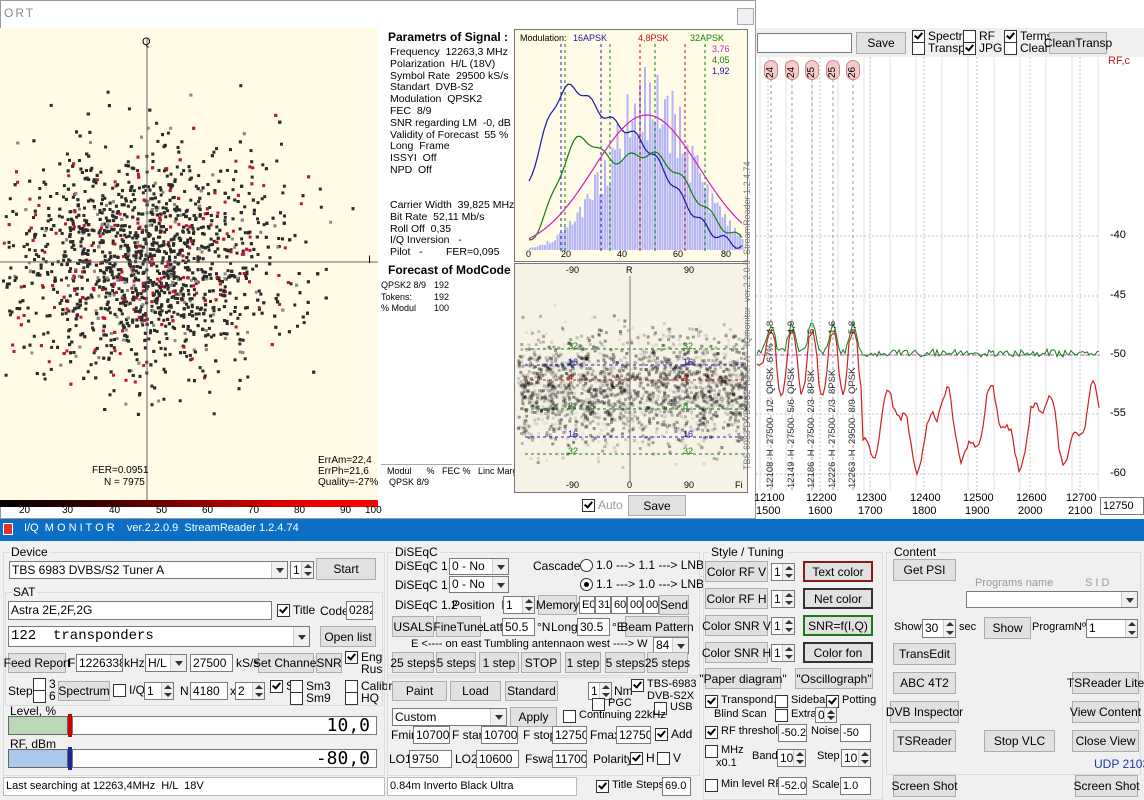 This screenshot has height=800, width=1144. Describe the element at coordinates (804, 43) in the screenshot. I see `text-field` at that location.